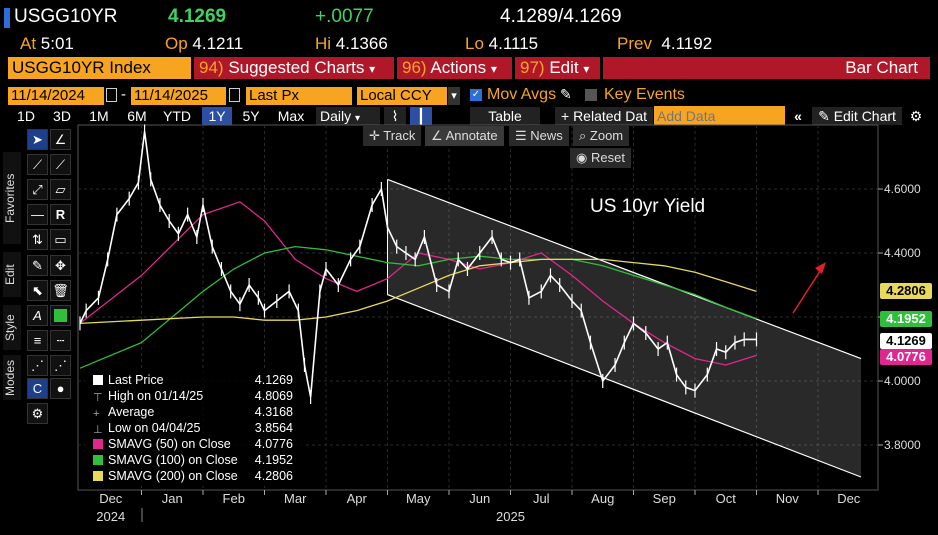  Describe the element at coordinates (510, 516) in the screenshot. I see `x-year-label: 2025` at that location.